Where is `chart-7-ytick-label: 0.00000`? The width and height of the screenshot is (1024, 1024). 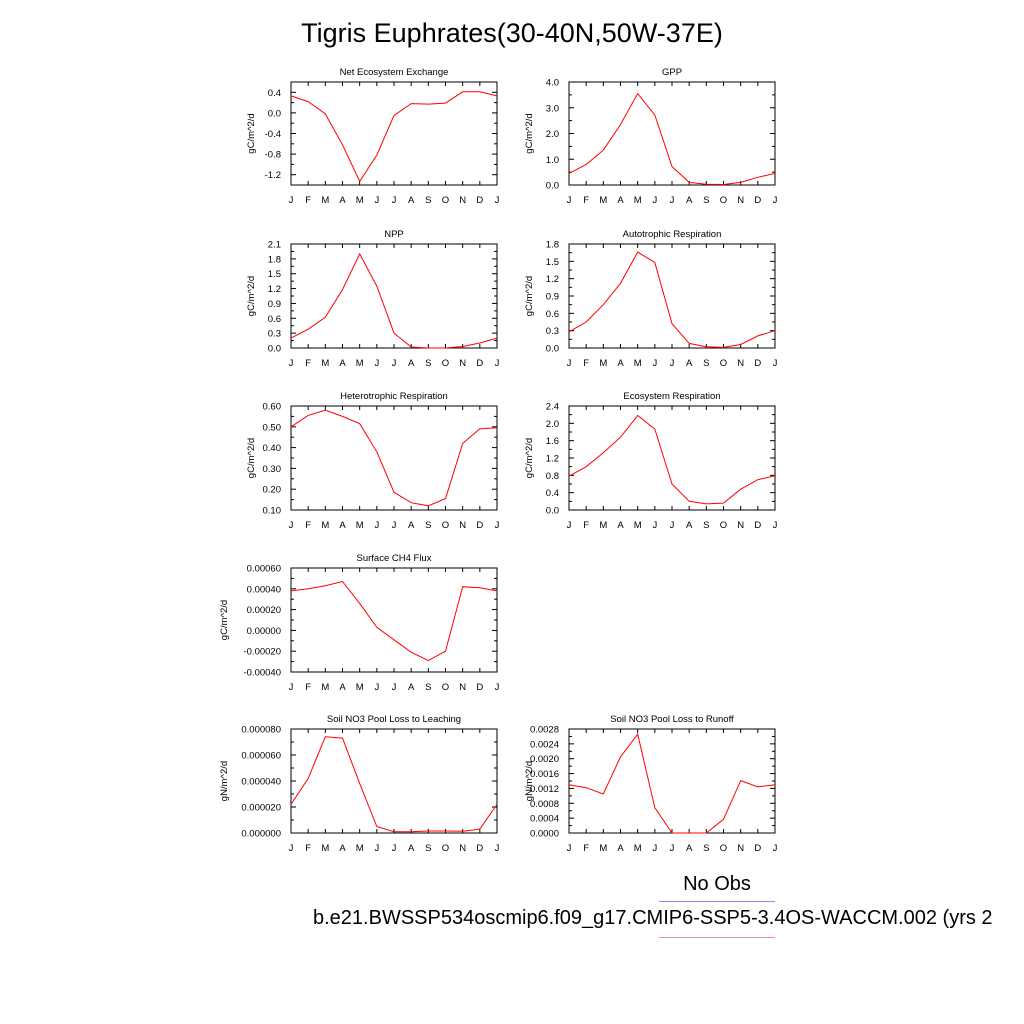 chart-7-ytick-label: 0.00000 is located at coordinates (264, 631).